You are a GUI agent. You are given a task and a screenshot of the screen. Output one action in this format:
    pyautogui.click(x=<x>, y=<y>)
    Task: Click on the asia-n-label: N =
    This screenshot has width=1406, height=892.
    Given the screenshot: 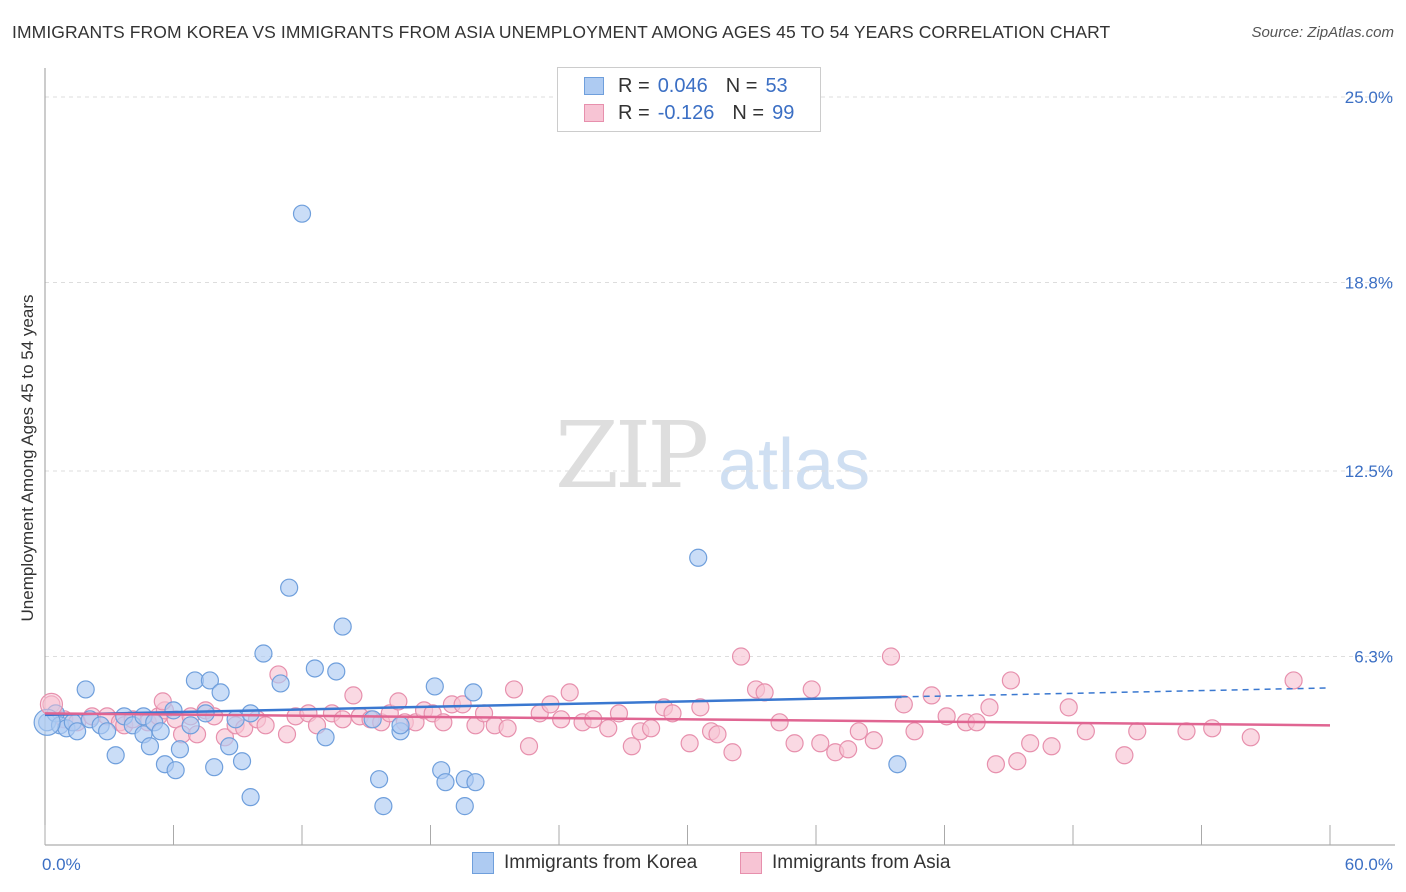 What is the action you would take?
    pyautogui.click(x=748, y=112)
    